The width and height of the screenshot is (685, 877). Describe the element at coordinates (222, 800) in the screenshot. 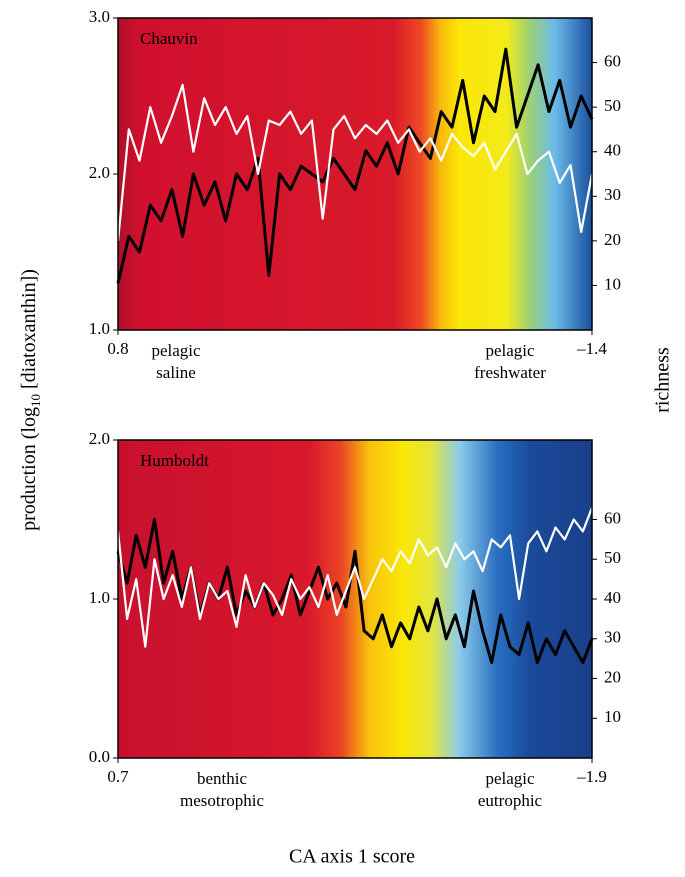

I see `annotation: mesotrophic` at that location.